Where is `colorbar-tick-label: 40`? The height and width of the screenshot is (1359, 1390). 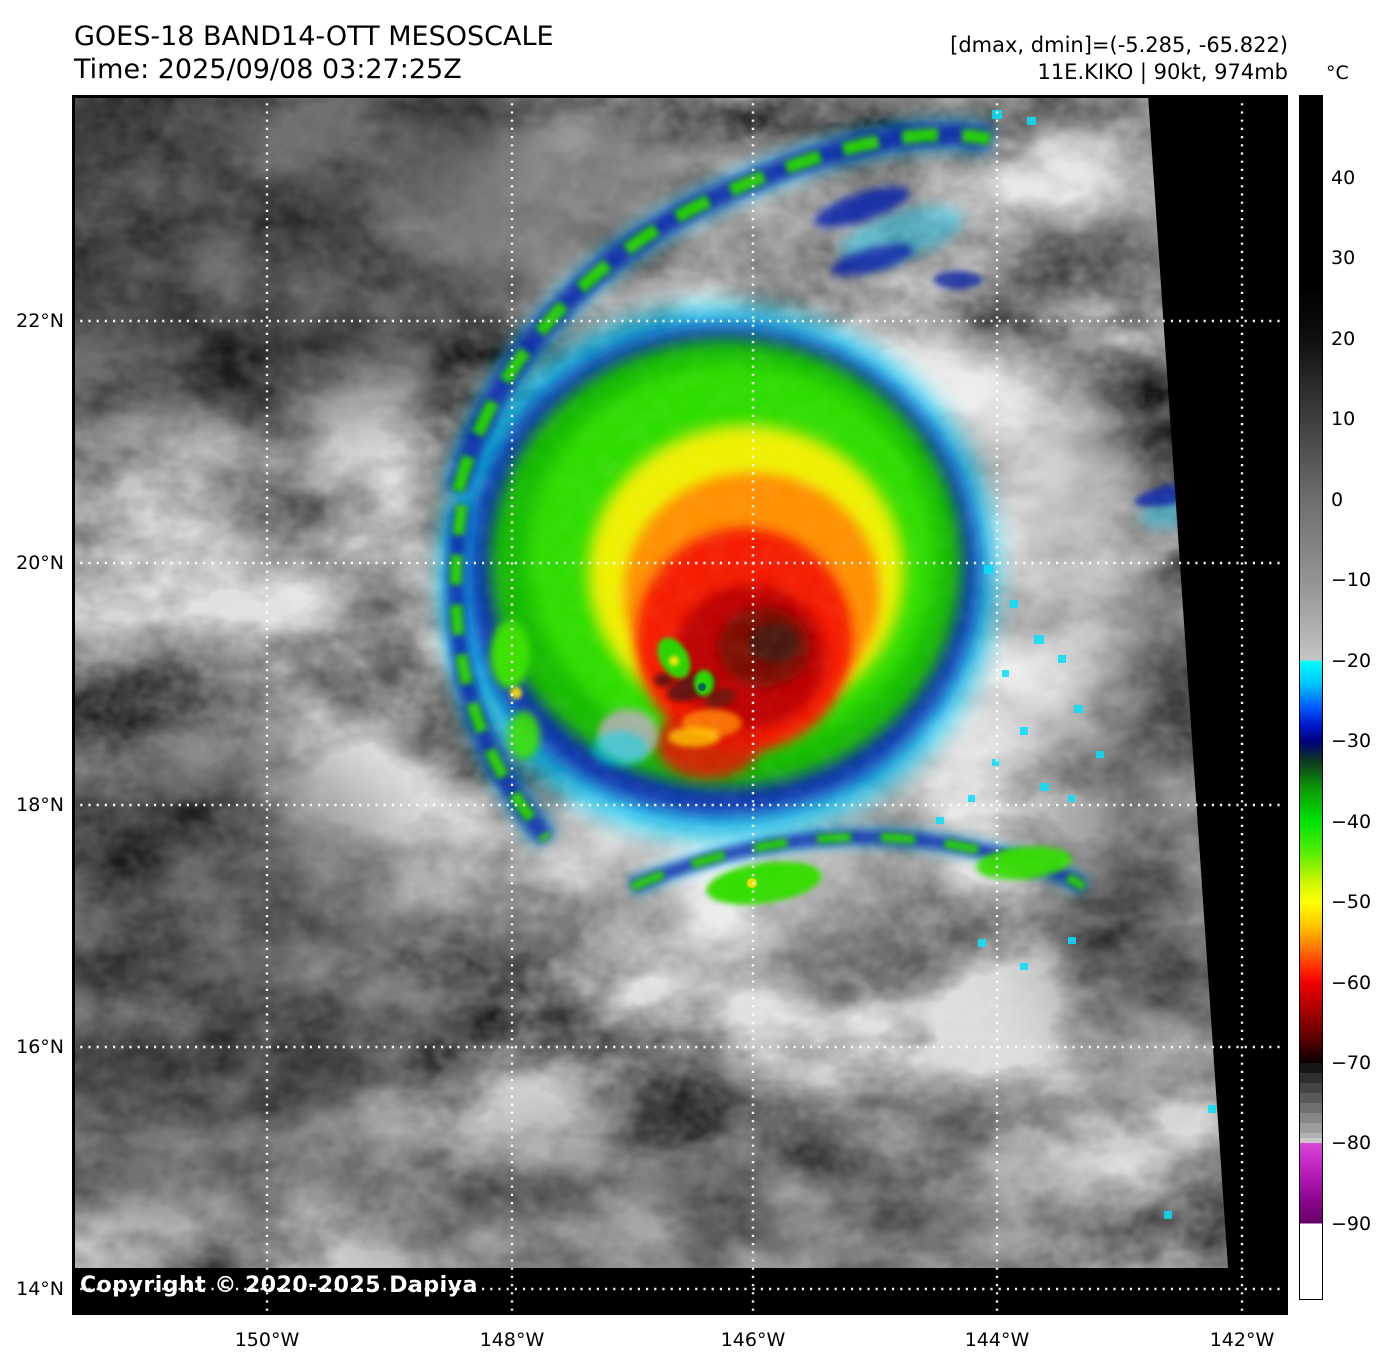 colorbar-tick-label: 40 is located at coordinates (1343, 177).